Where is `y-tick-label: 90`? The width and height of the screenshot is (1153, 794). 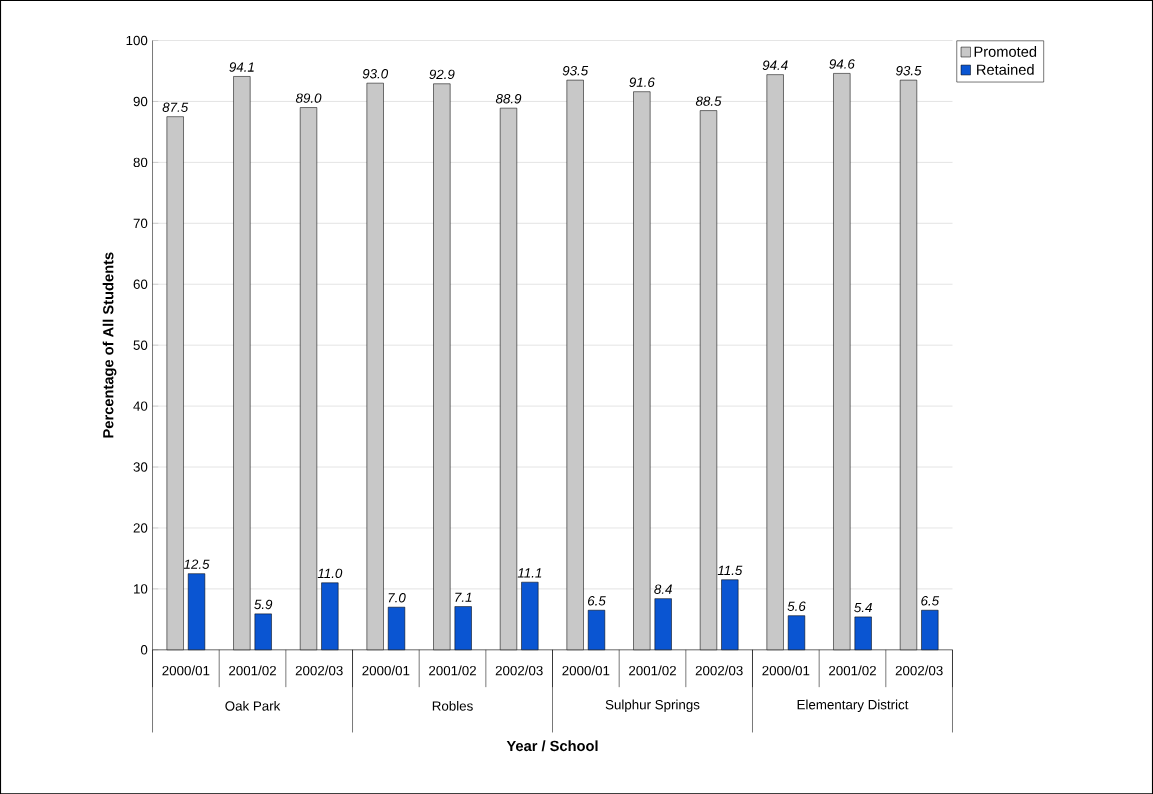
y-tick-label: 90 is located at coordinates (140, 101).